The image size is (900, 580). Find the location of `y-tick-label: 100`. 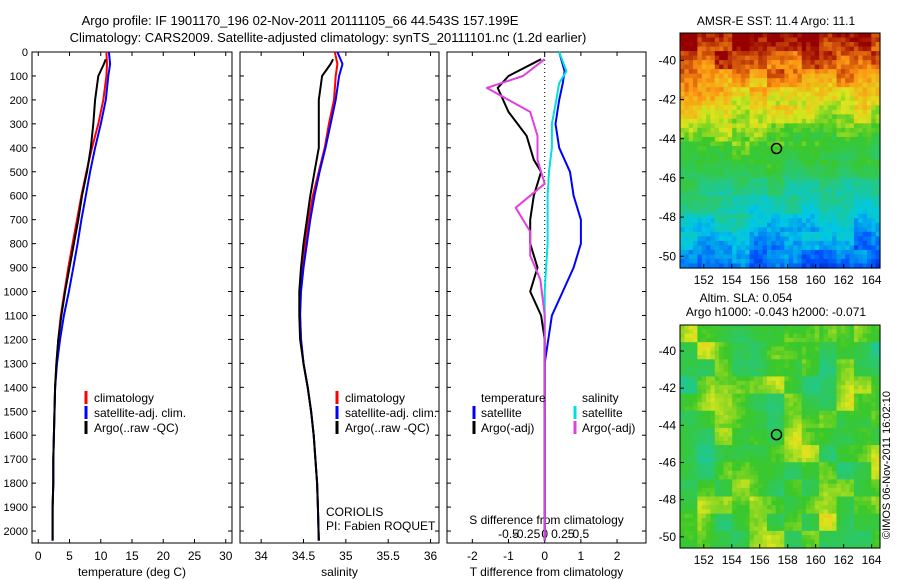

y-tick-label: 100 is located at coordinates (19, 77).